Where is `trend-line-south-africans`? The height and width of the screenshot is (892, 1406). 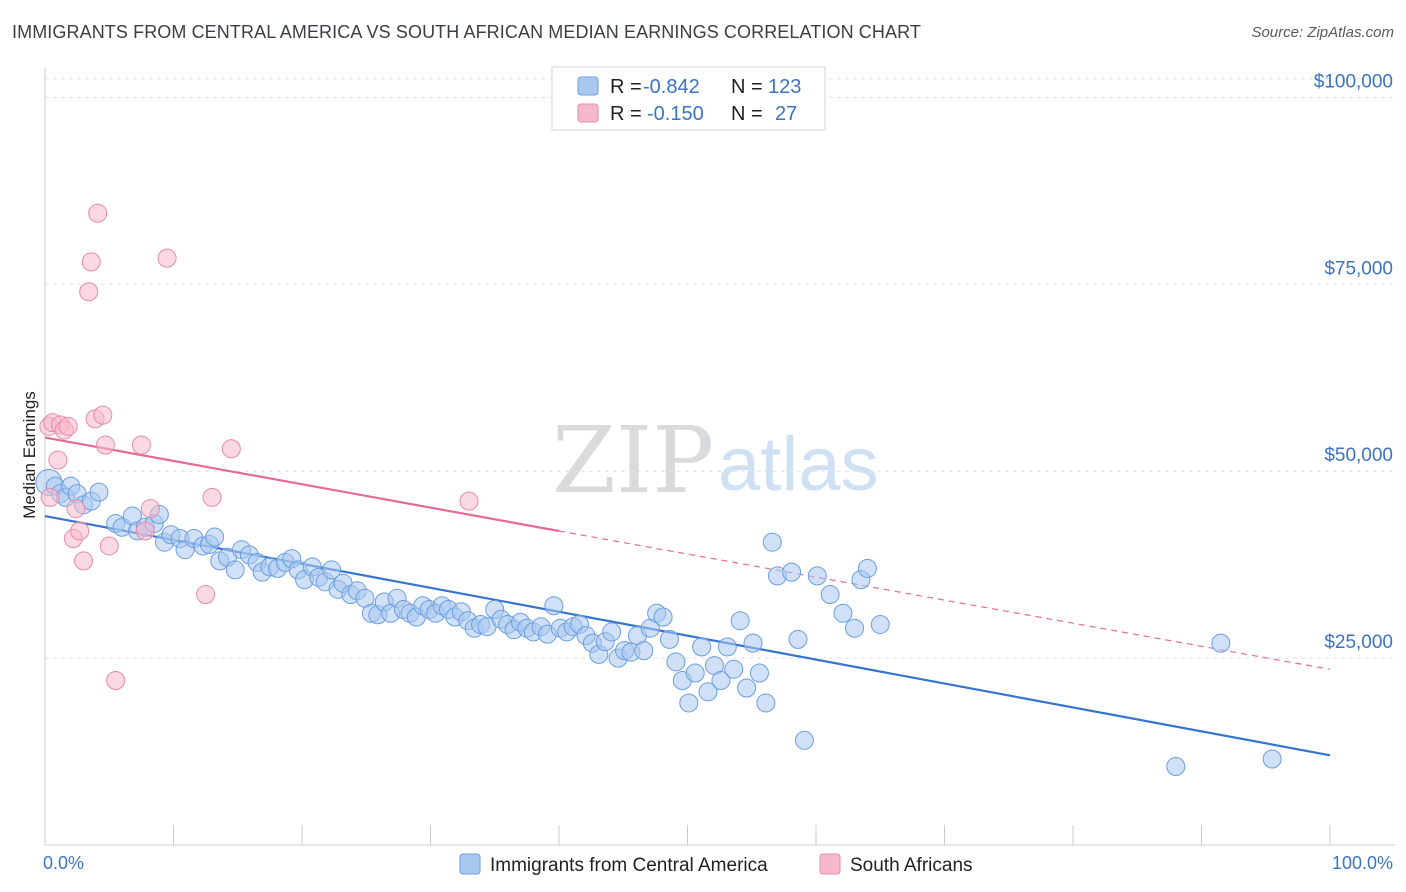 trend-line-south-africans is located at coordinates (302, 484).